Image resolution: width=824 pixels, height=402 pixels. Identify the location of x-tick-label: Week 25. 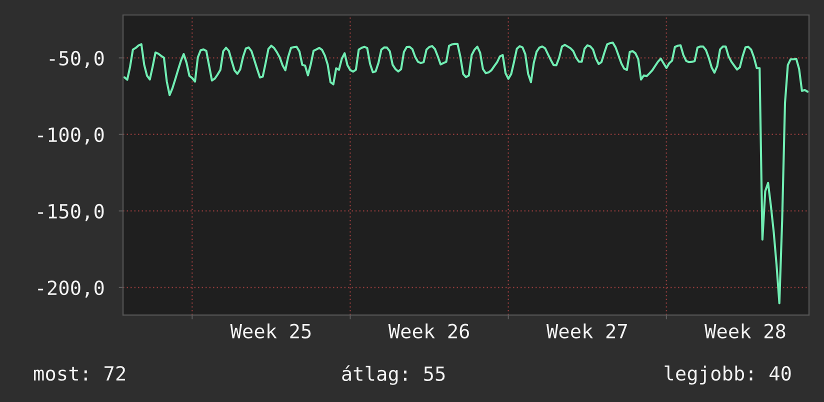
(270, 330).